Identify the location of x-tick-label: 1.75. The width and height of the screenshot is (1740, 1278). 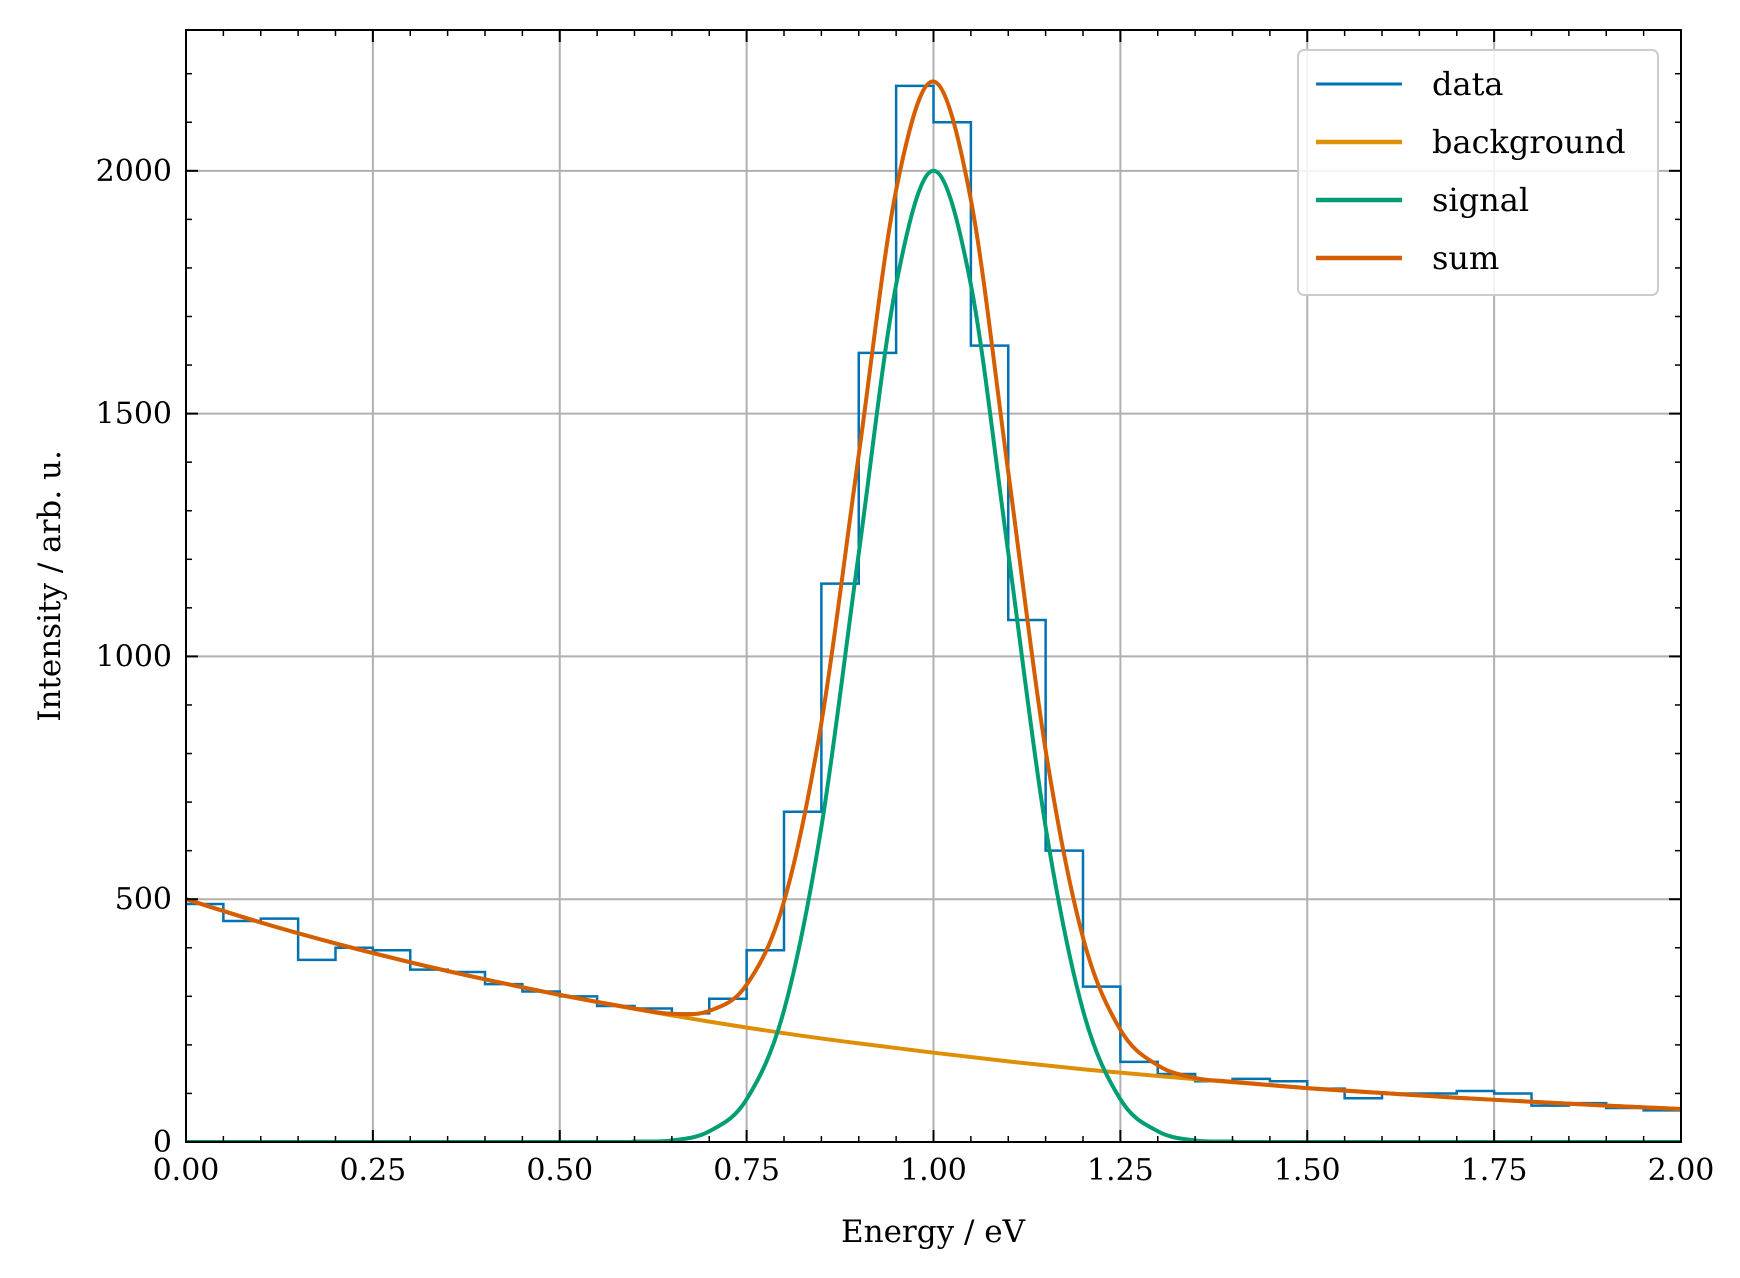
(1494, 1170).